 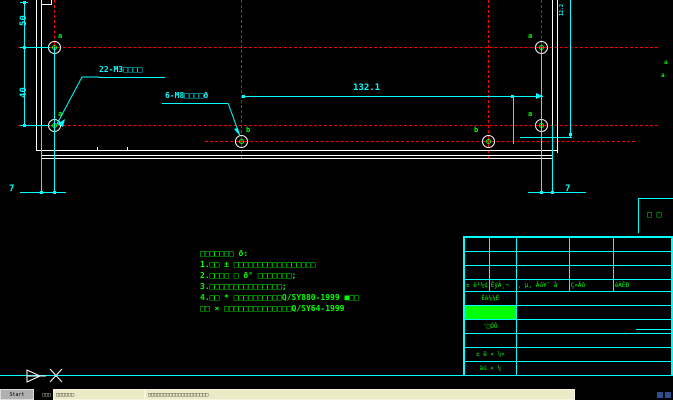 What do you see at coordinates (338, 47) in the screenshot?
I see `centerline-horizontal-top` at bounding box center [338, 47].